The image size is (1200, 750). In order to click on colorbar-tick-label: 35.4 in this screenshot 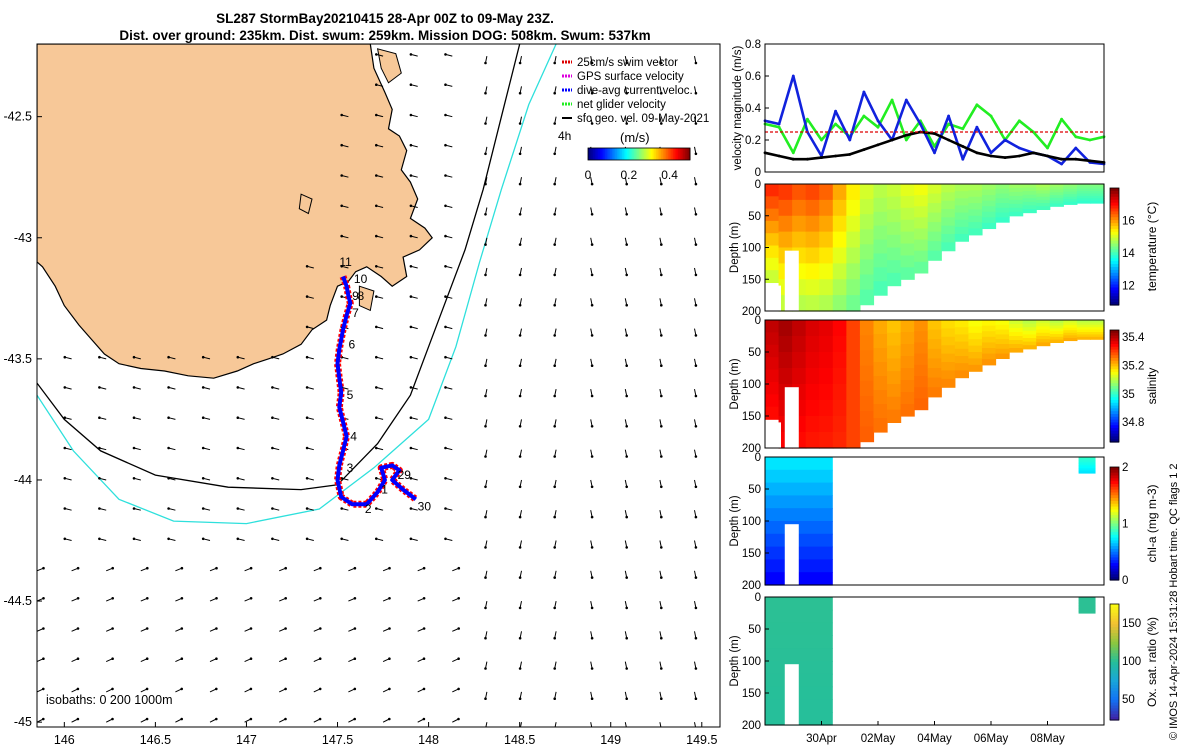, I will do `click(1133, 338)`.